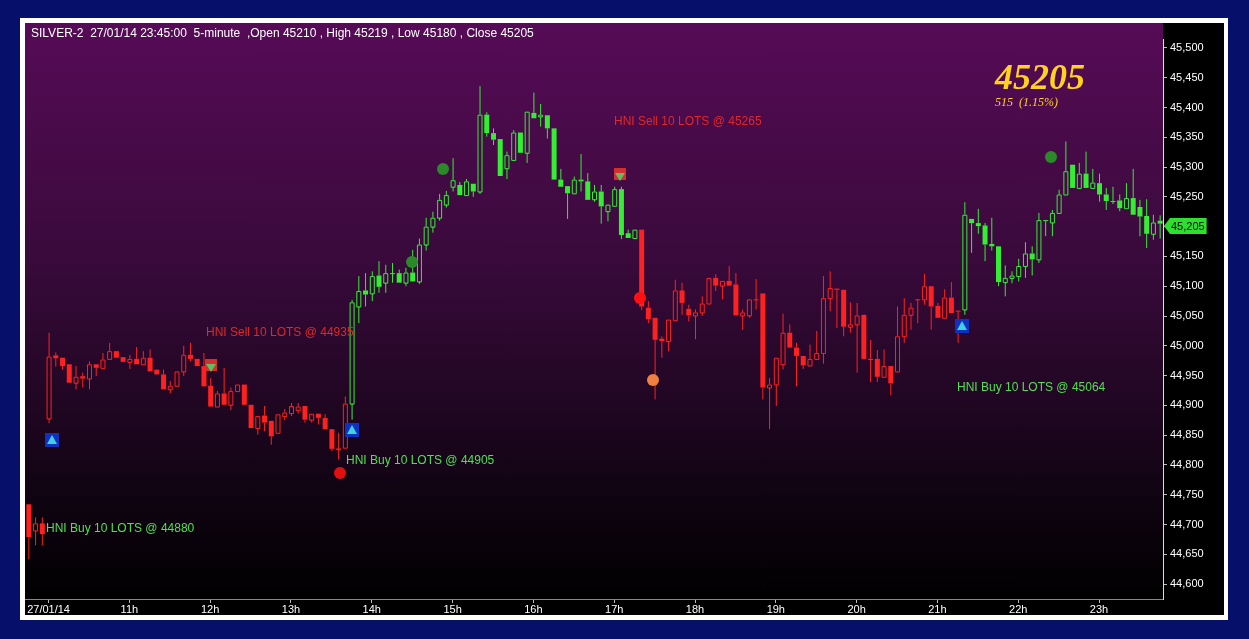 Image resolution: width=1249 pixels, height=639 pixels. What do you see at coordinates (1187, 583) in the screenshot?
I see `y-tick-label: 44,600` at bounding box center [1187, 583].